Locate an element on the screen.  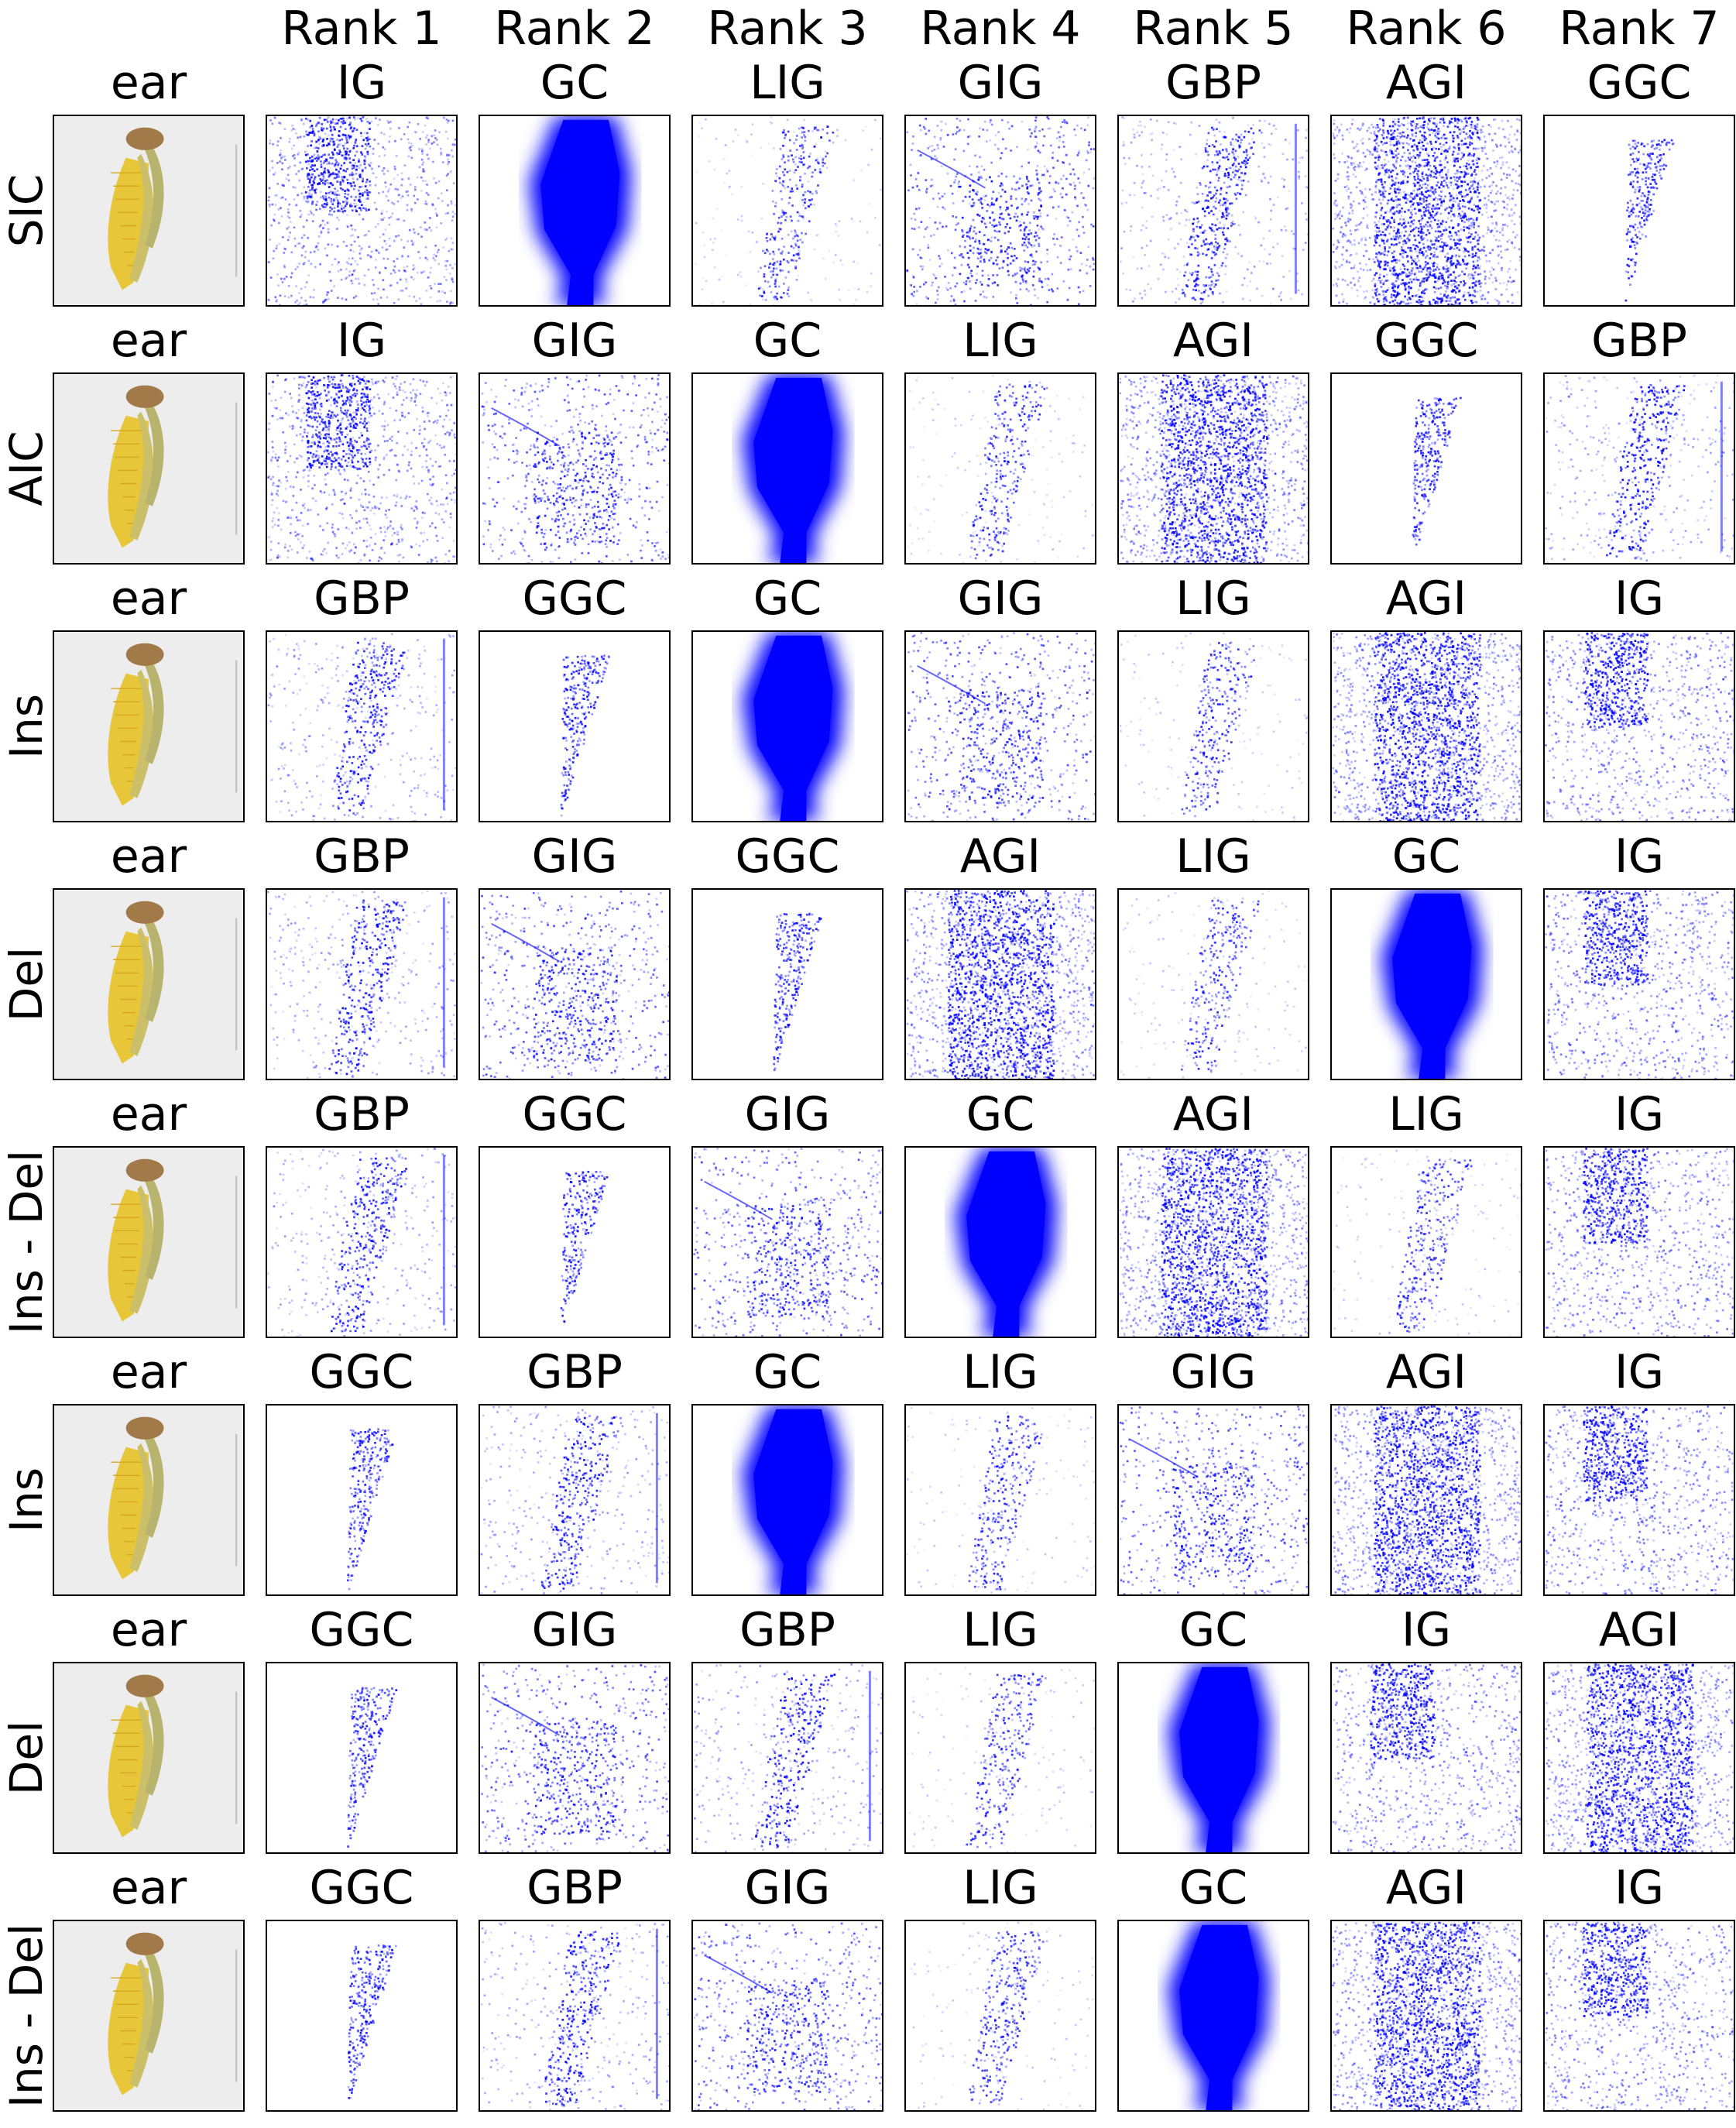
rank-header-7: Rank 7 is located at coordinates (1633, 29).